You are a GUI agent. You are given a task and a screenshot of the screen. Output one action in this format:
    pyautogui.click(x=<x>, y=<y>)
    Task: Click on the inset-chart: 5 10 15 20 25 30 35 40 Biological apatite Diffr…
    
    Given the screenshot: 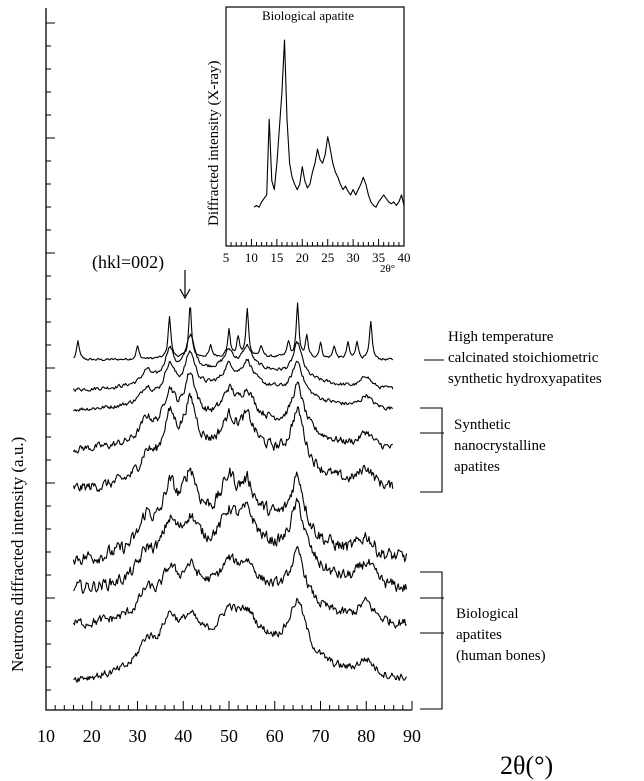 What is the action you would take?
    pyautogui.click(x=308, y=141)
    